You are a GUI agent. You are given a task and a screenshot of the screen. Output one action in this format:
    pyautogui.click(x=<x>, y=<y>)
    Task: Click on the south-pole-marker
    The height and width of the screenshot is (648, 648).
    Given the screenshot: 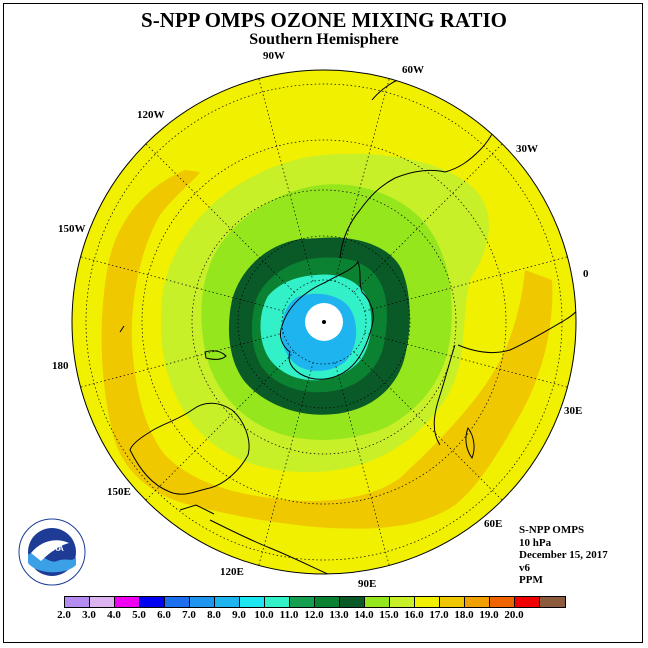 What is the action you would take?
    pyautogui.click(x=324, y=322)
    